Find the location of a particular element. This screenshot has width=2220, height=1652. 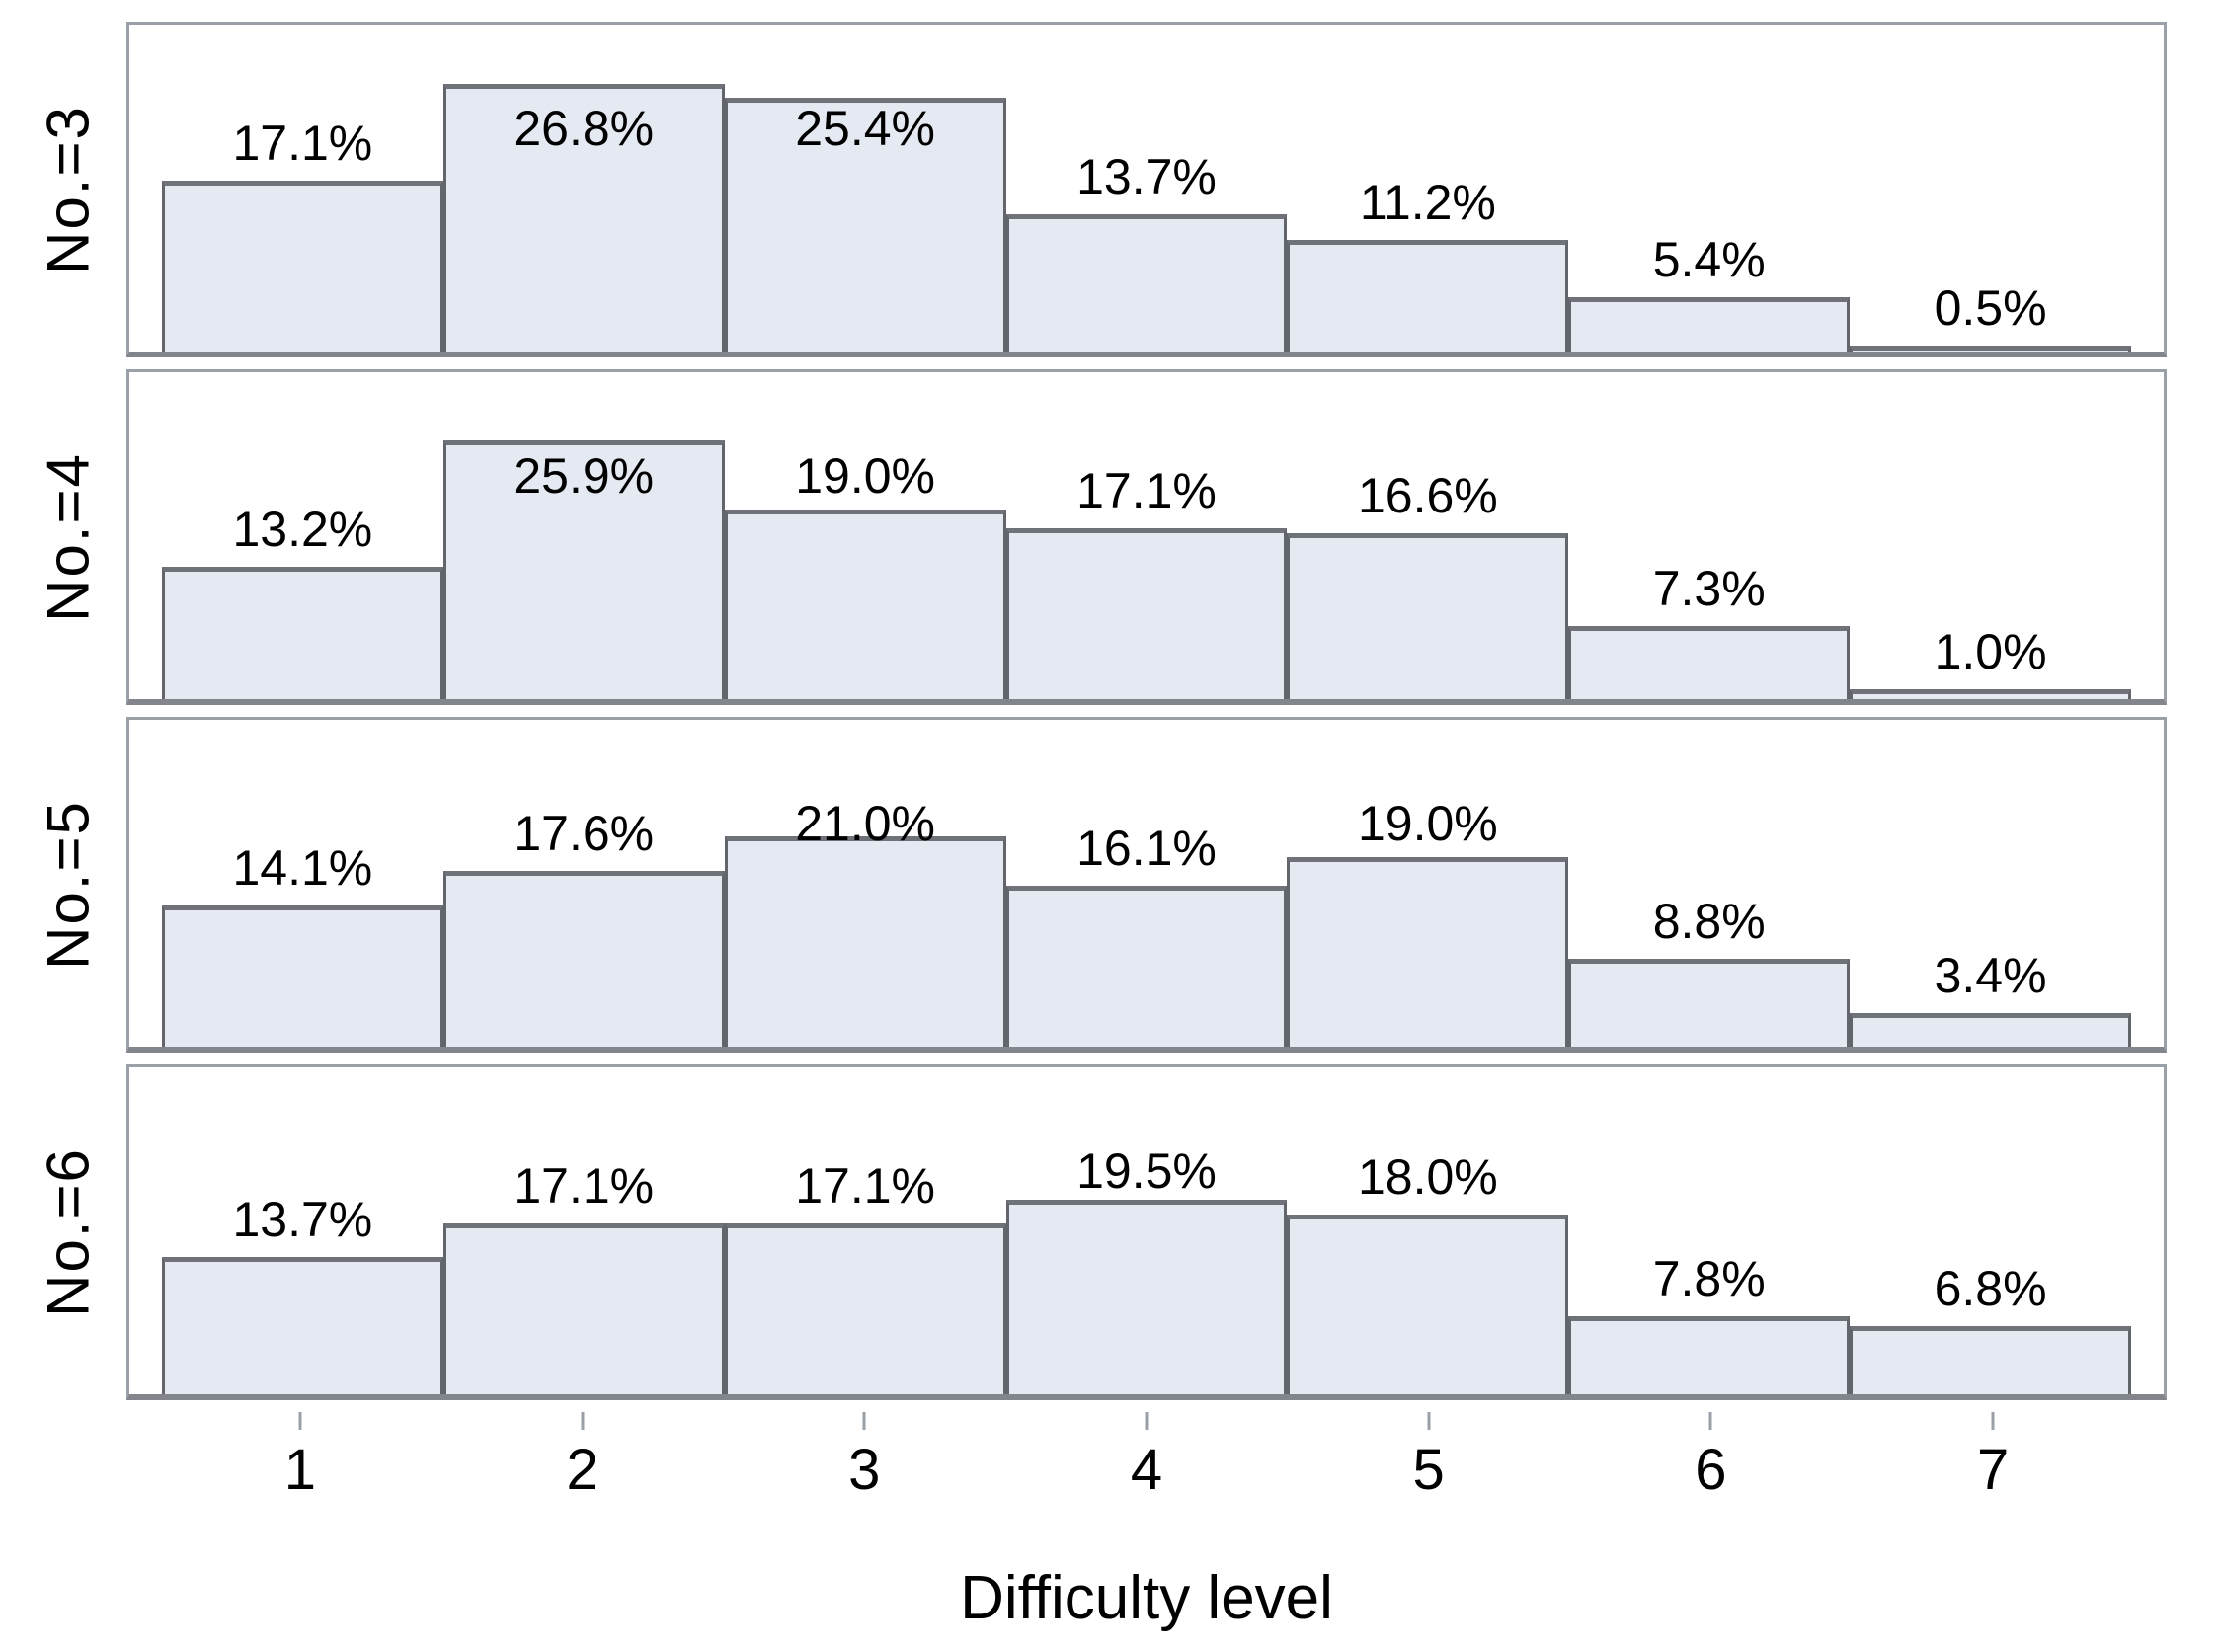

bar-value-label: 1.0% is located at coordinates (1991, 651).